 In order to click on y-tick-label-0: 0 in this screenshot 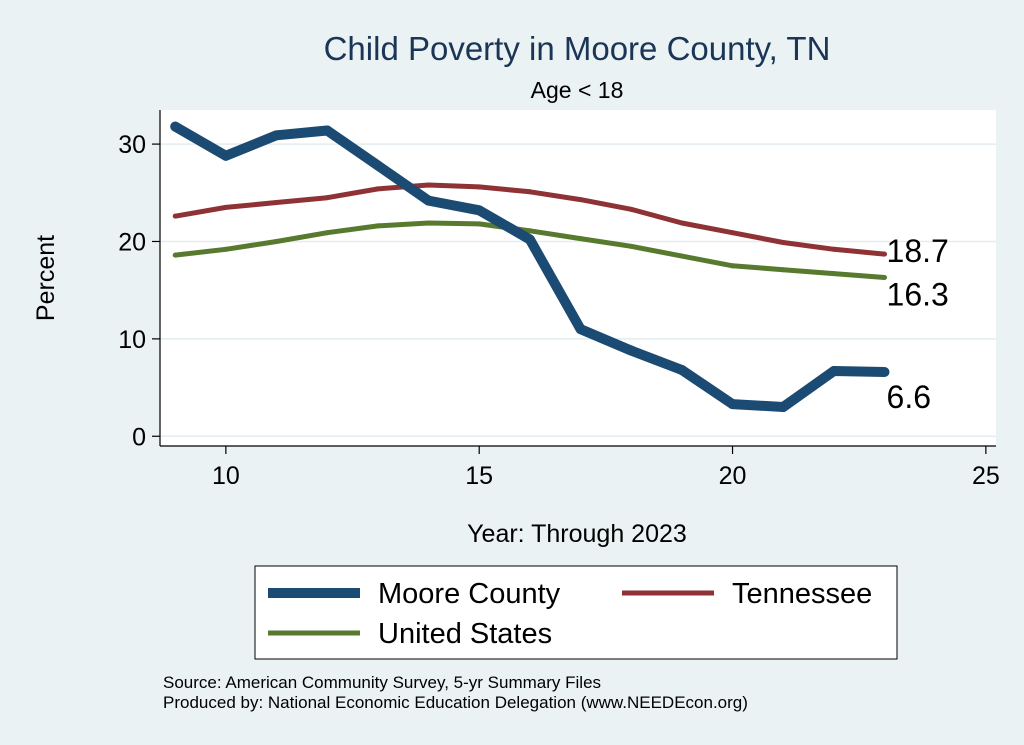, I will do `click(139, 437)`.